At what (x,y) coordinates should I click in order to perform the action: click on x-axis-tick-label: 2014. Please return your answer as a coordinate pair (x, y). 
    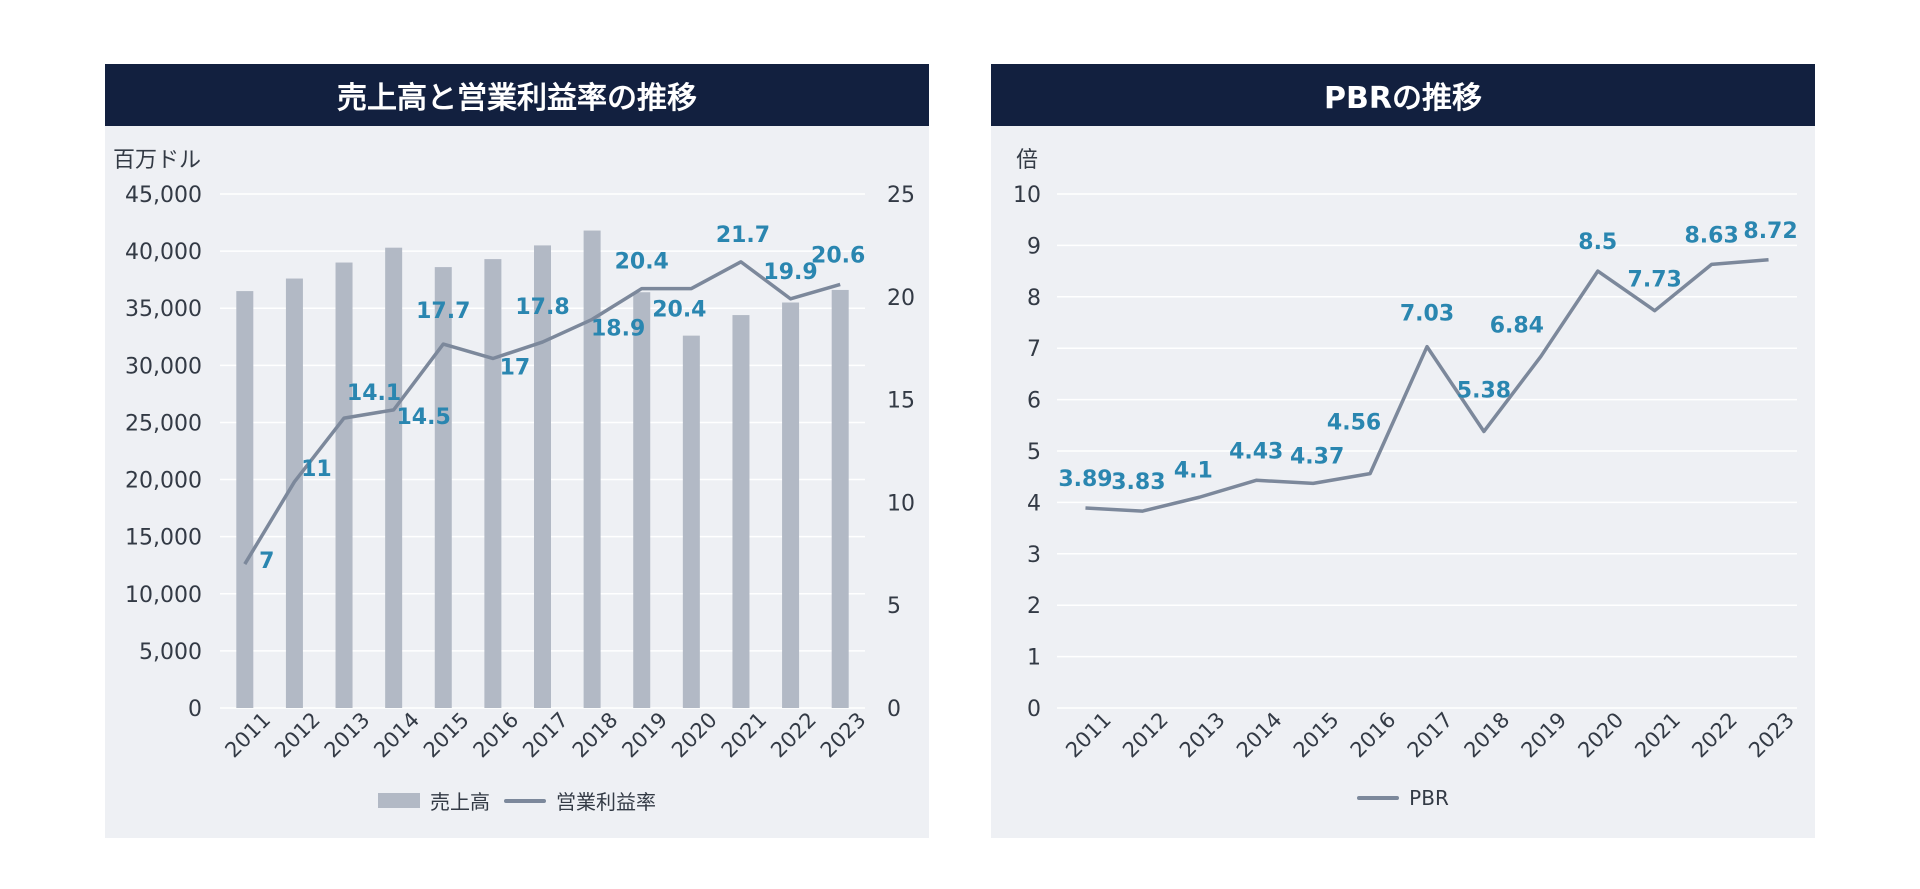
    Looking at the image, I should click on (1259, 735).